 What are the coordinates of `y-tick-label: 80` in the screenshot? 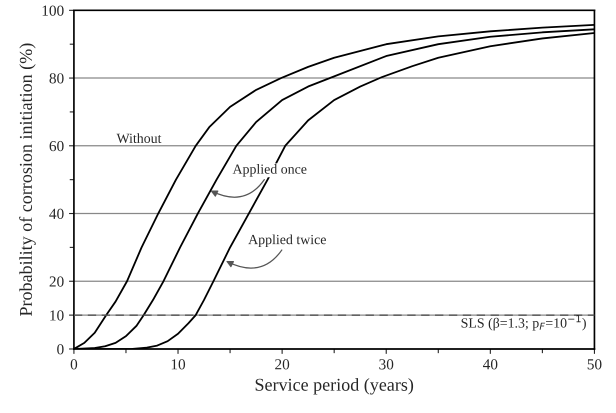 It's located at (57, 78).